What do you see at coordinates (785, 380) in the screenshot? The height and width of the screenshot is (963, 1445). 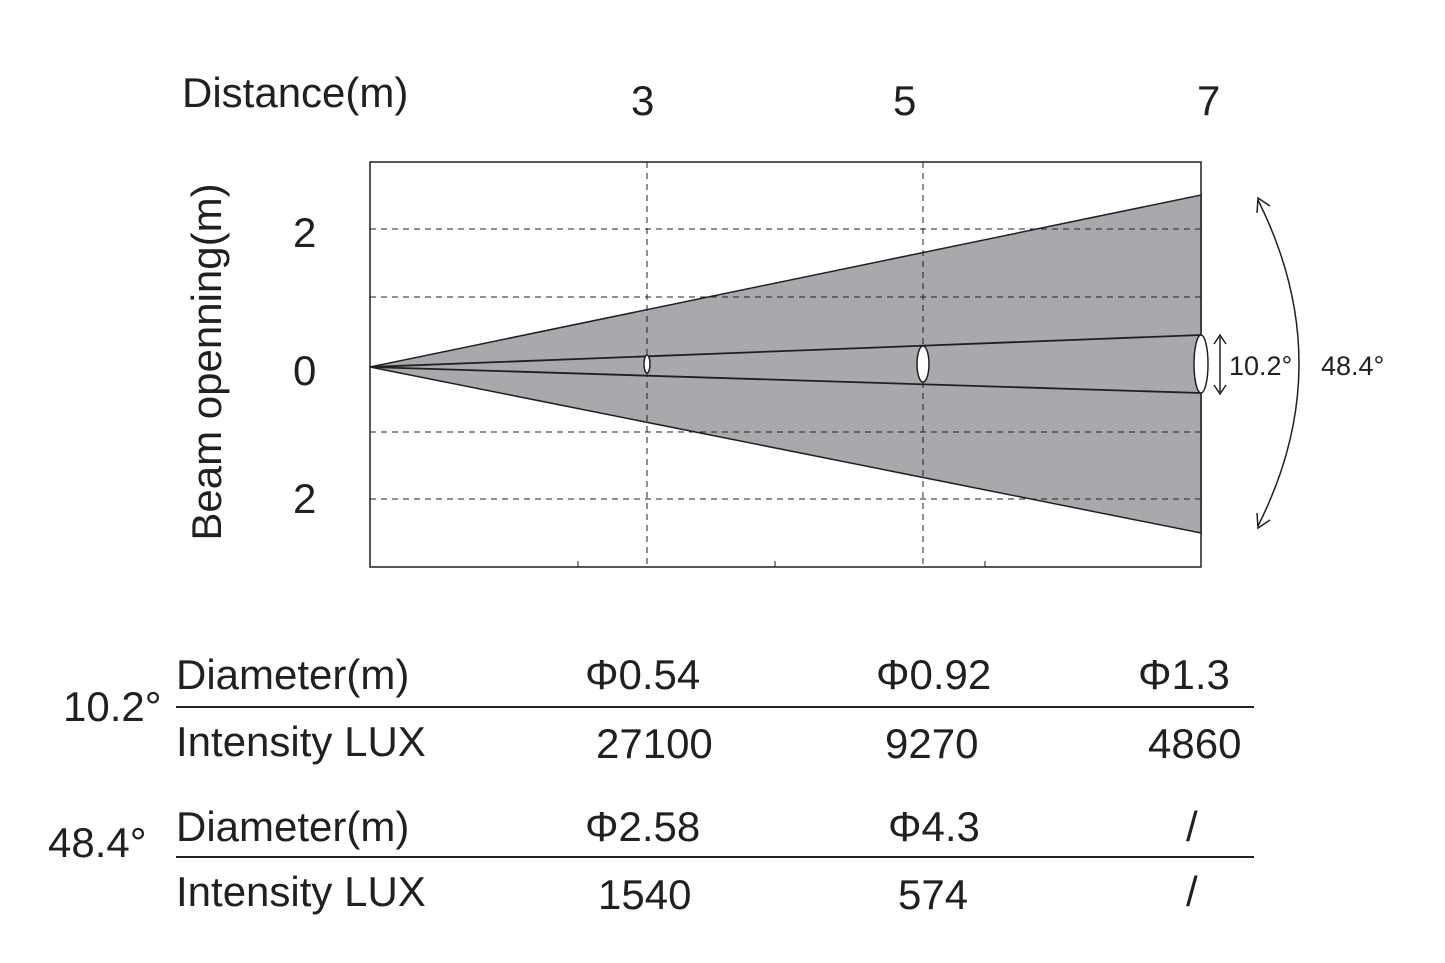 I see `narrow-beam-lower-edge` at bounding box center [785, 380].